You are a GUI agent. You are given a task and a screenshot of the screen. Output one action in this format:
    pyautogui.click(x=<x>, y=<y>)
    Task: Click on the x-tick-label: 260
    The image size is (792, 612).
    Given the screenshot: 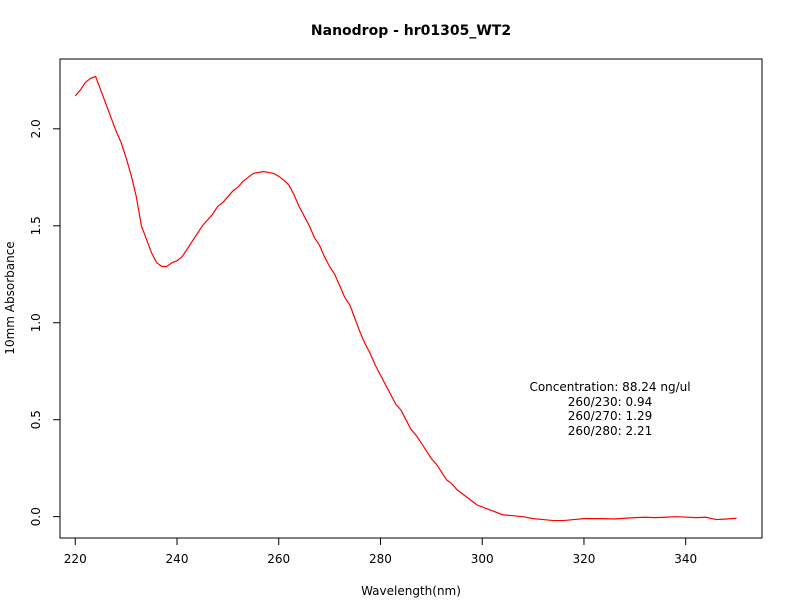 What is the action you would take?
    pyautogui.click(x=278, y=559)
    